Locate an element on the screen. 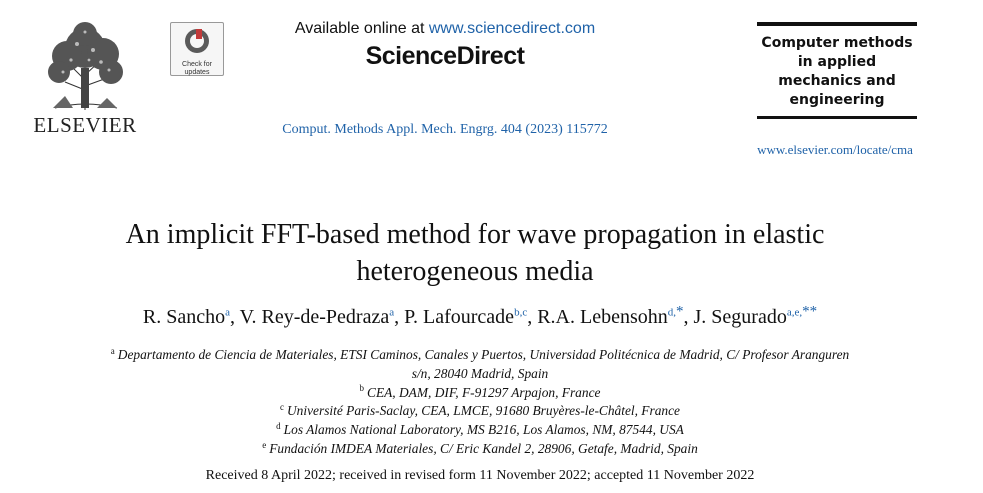 The height and width of the screenshot is (493, 983). publisher-name: ELSEVIER is located at coordinates (85, 125).